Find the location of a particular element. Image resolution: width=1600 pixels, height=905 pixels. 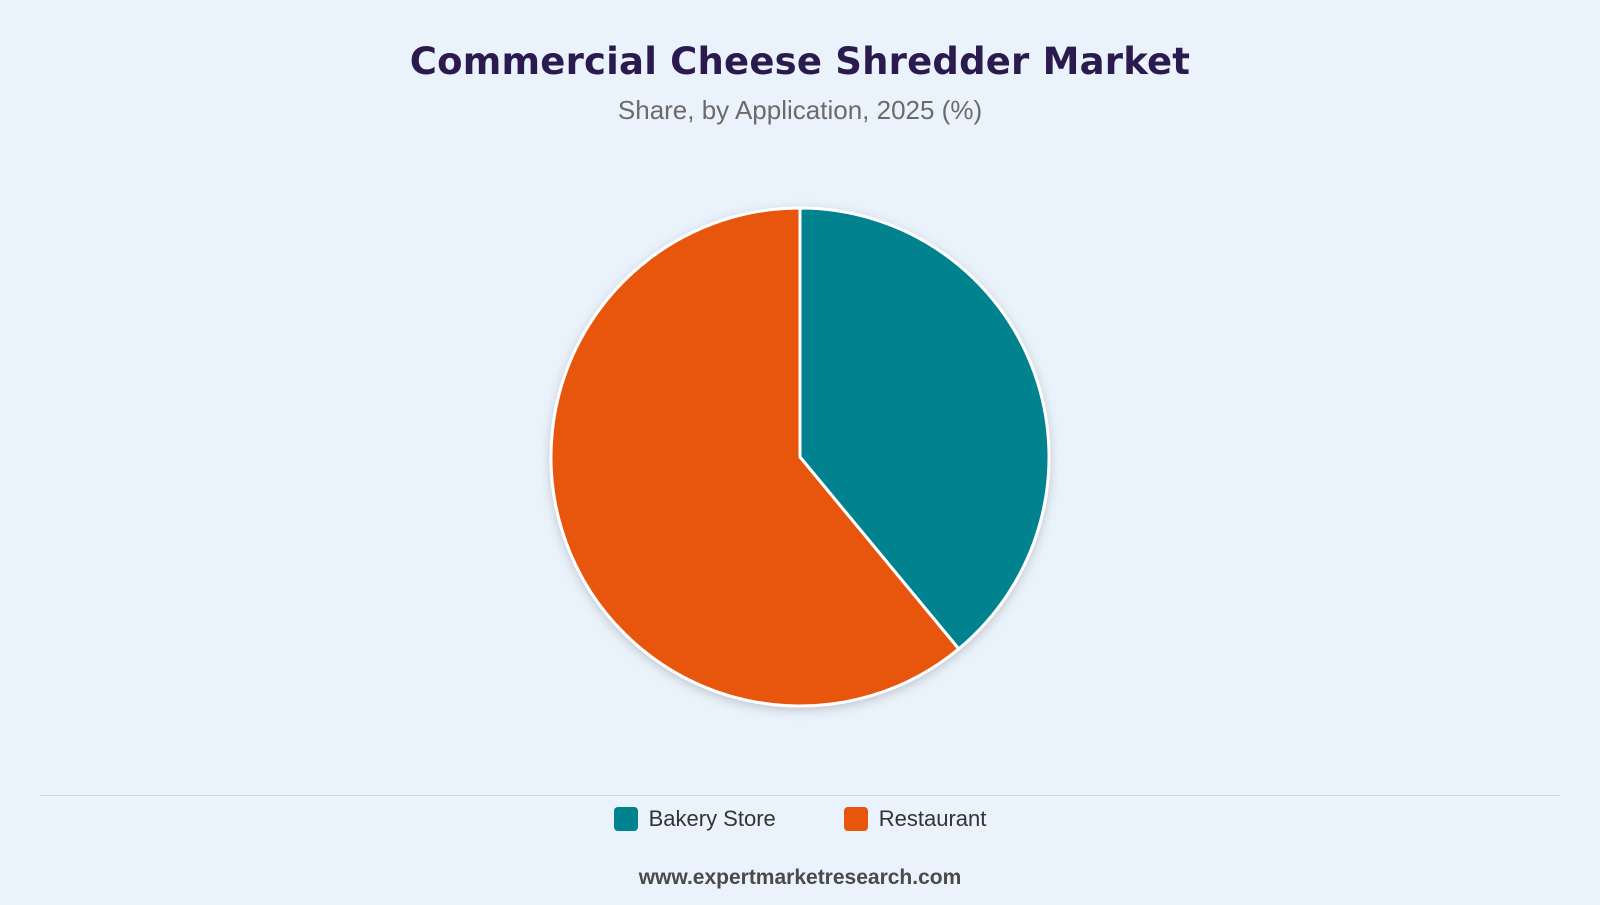

legend-swatch-restaurant is located at coordinates (855, 819).